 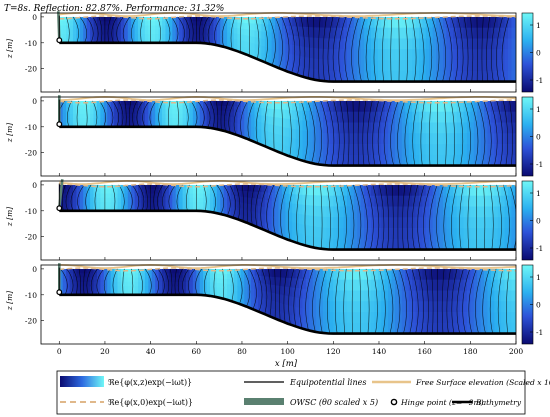 I want to click on legend-label-free-surface: Free Surface elevation (Scaled x 10), so click(x=482, y=382).